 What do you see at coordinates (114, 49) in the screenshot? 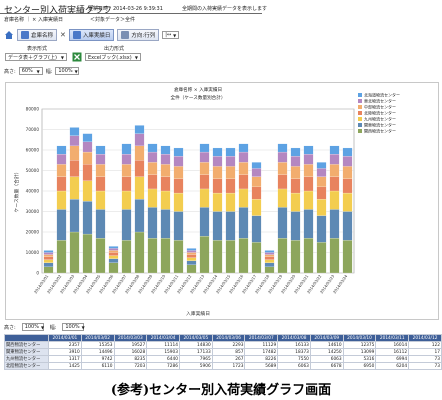
I see `output-format-label: 出力形式` at bounding box center [114, 49].